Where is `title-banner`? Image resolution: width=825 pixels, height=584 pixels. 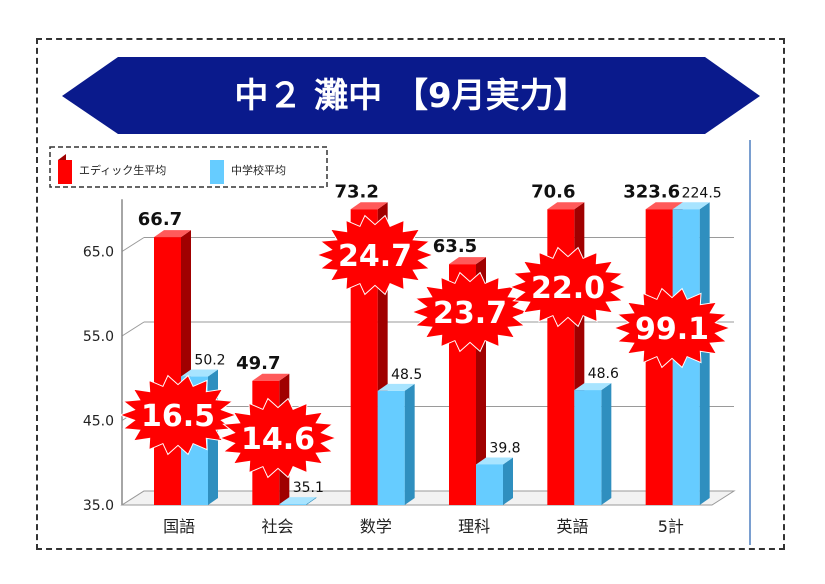 title-banner is located at coordinates (411, 95).